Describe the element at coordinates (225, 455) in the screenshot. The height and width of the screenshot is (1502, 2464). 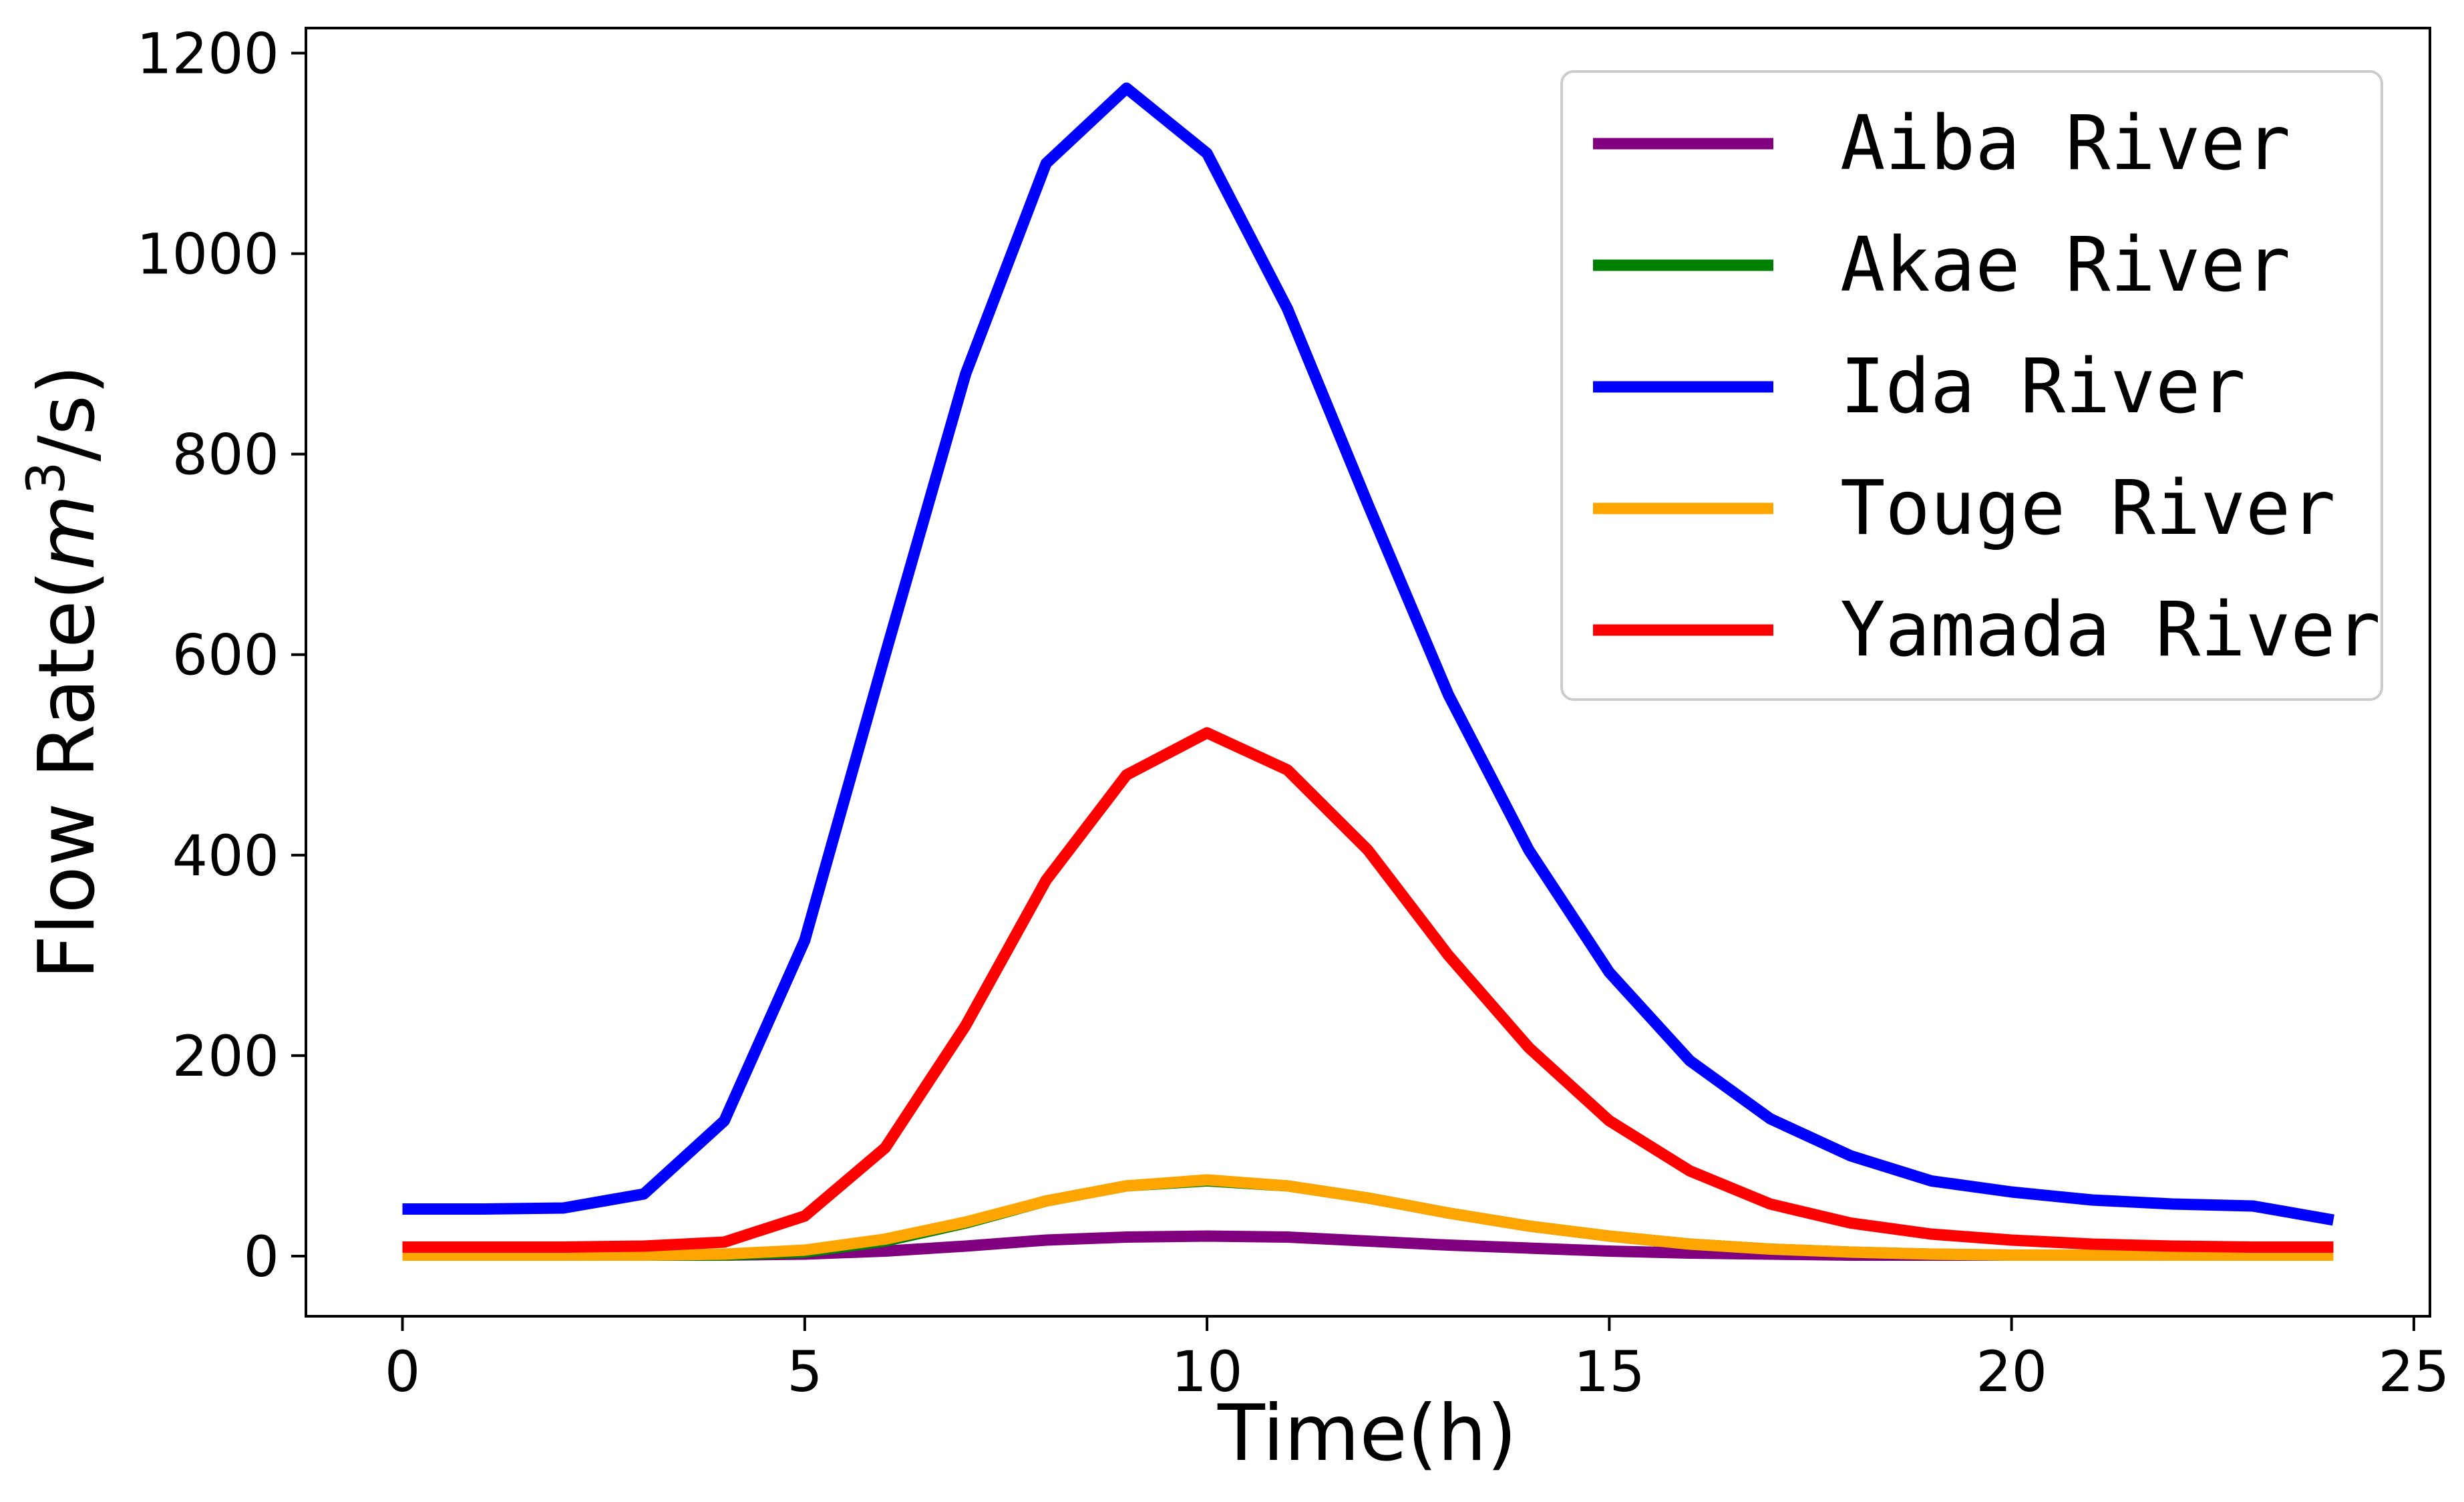
I see `y-tick-label: 800` at that location.